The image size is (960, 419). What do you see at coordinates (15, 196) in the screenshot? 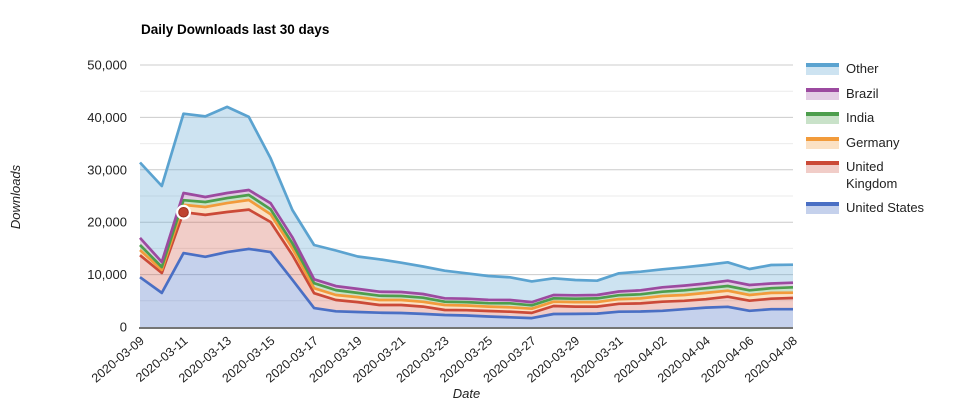
I see `y-axis-title: Downloads` at bounding box center [15, 196].